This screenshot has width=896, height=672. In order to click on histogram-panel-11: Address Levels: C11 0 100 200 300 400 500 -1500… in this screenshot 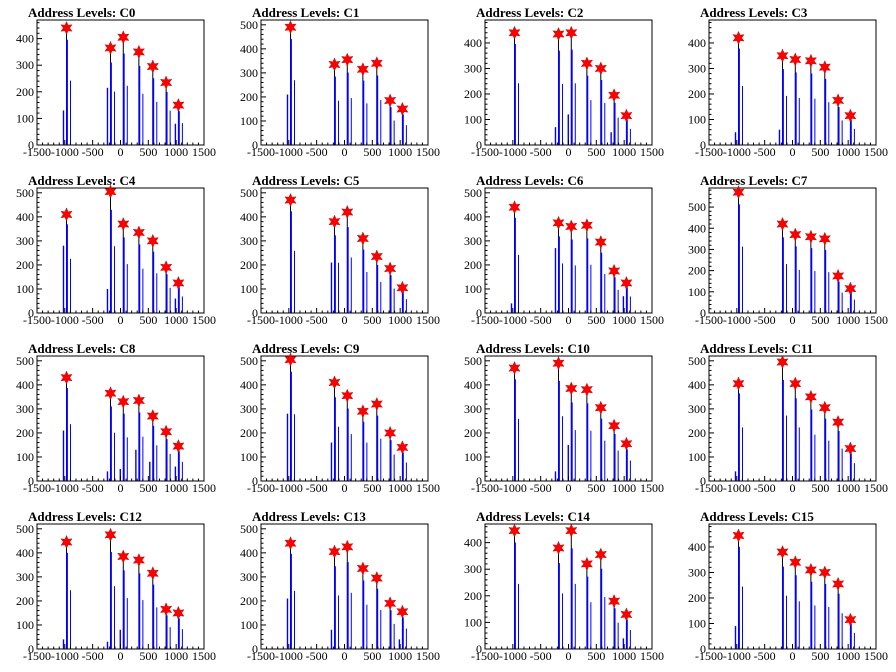, I will do `click(788, 418)`.